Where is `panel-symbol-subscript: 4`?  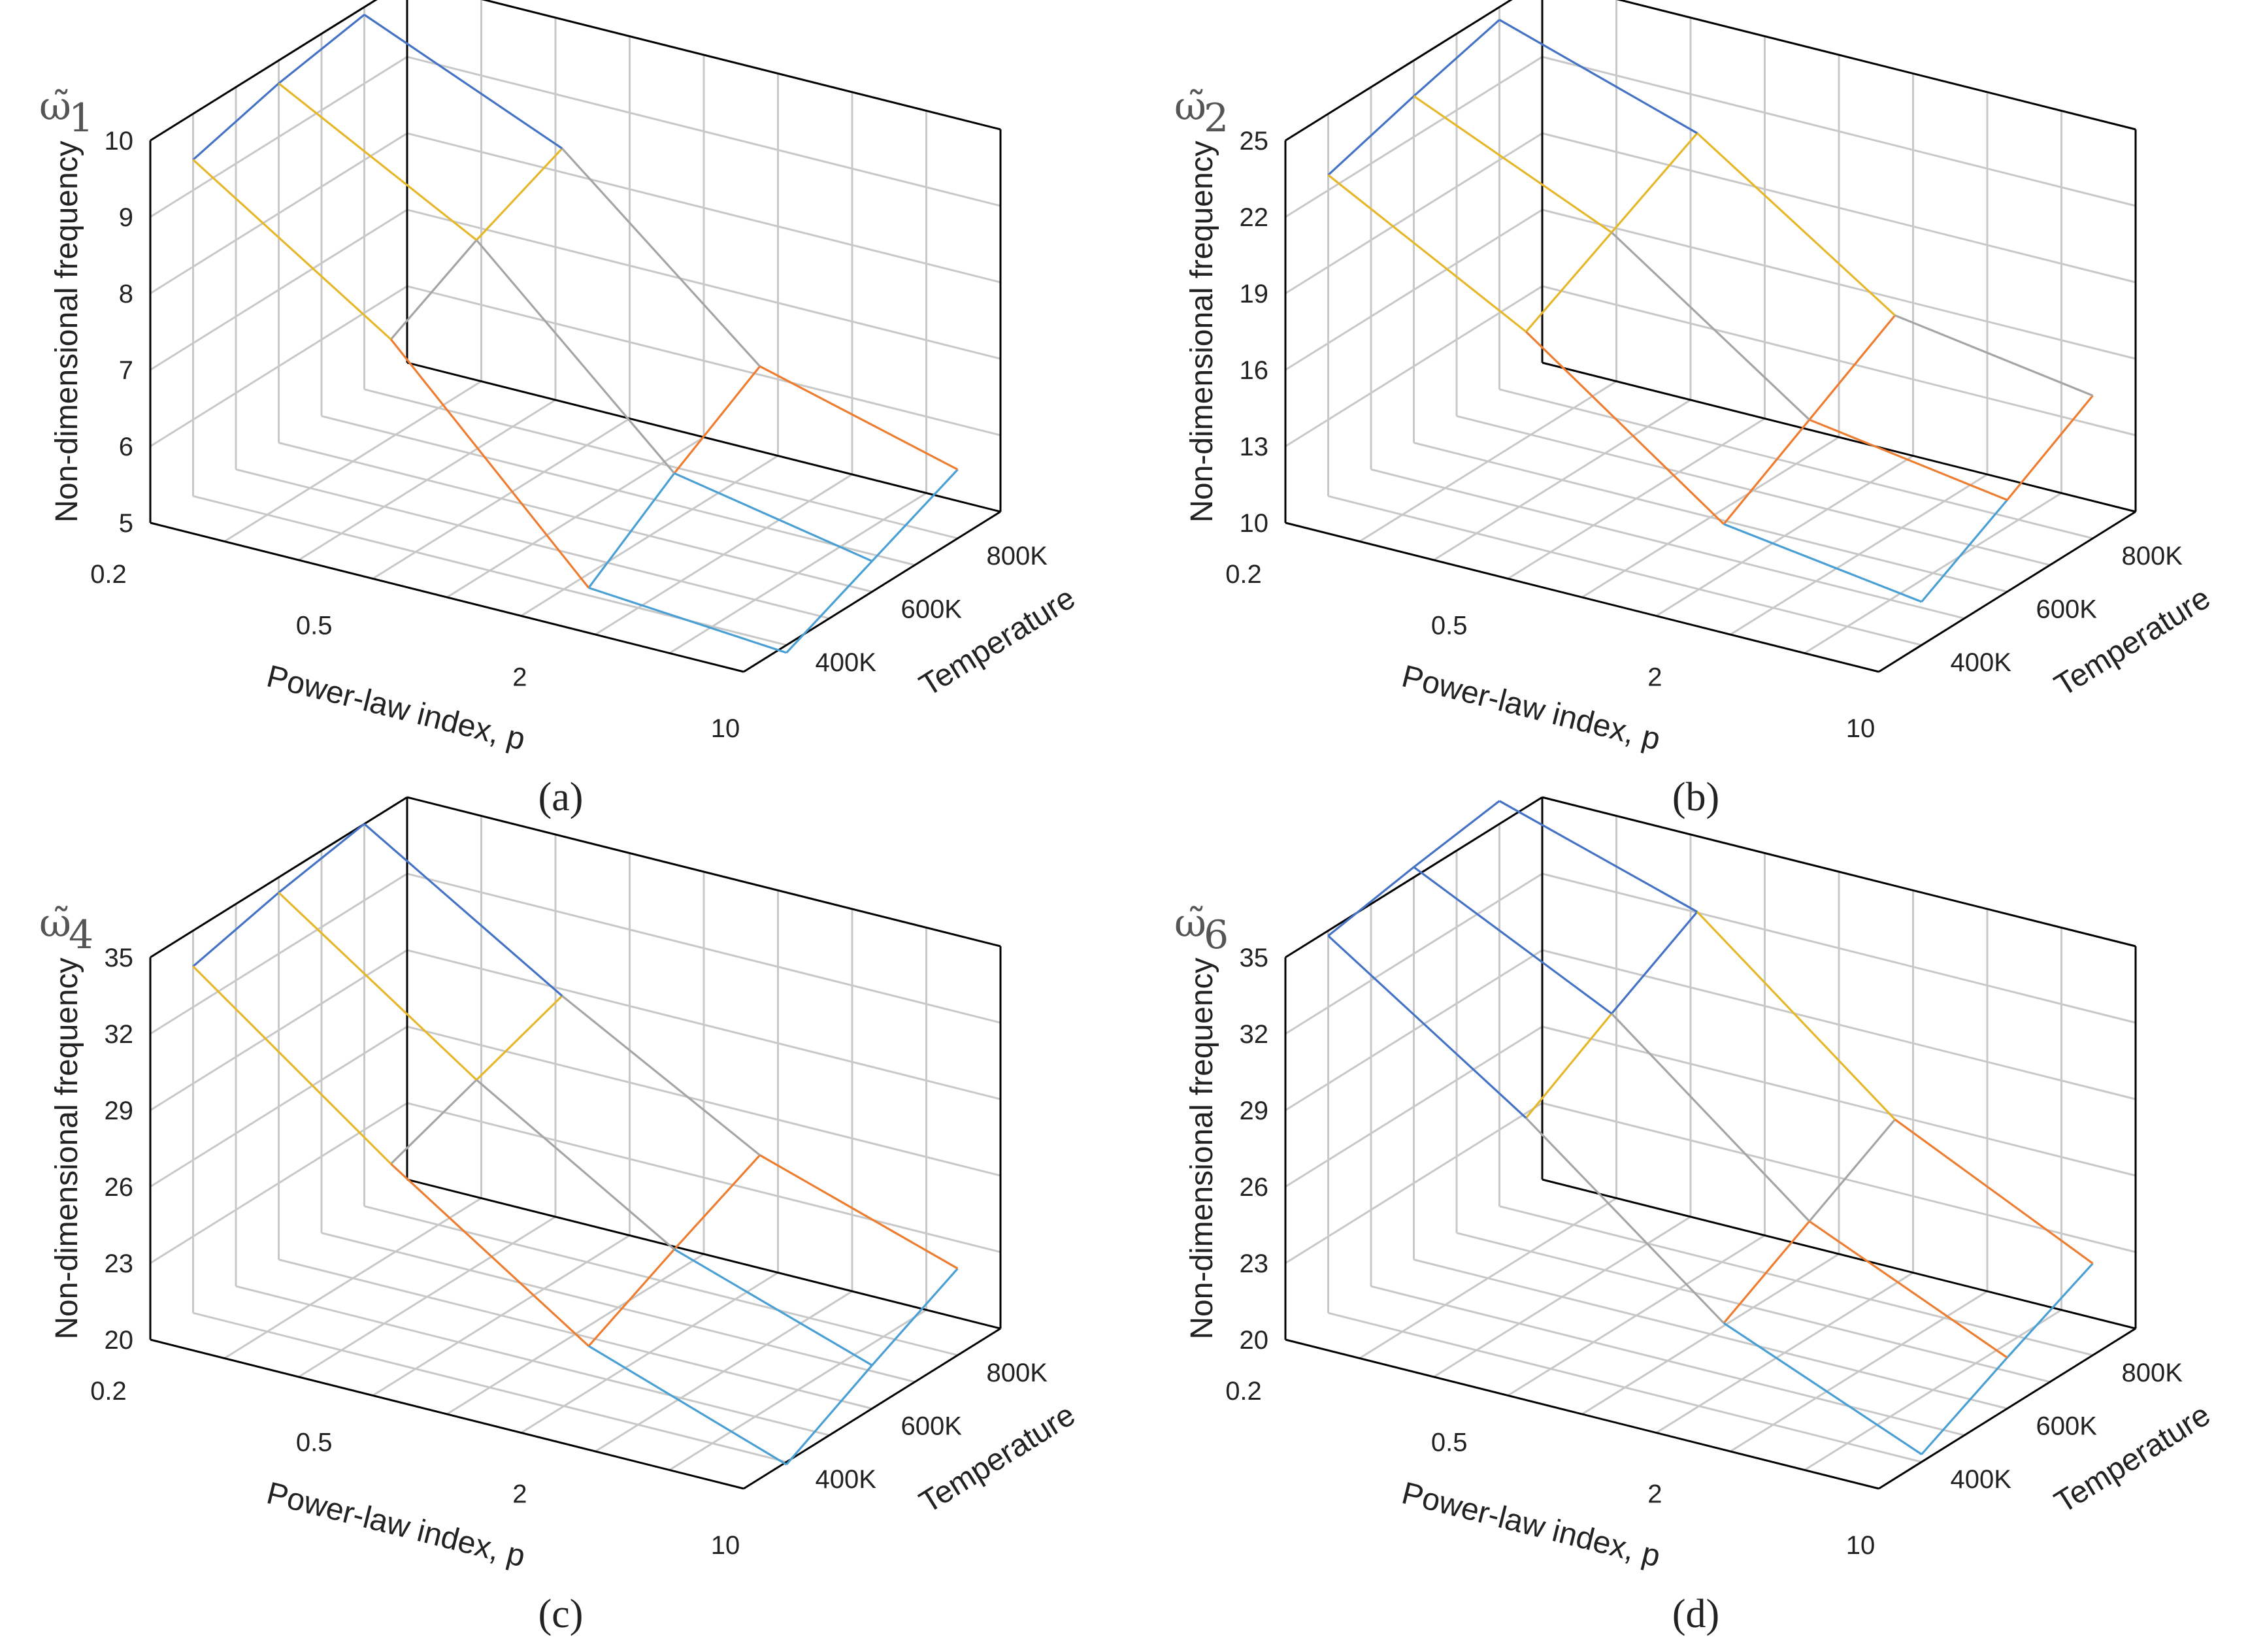
panel-symbol-subscript: 4 is located at coordinates (81, 935).